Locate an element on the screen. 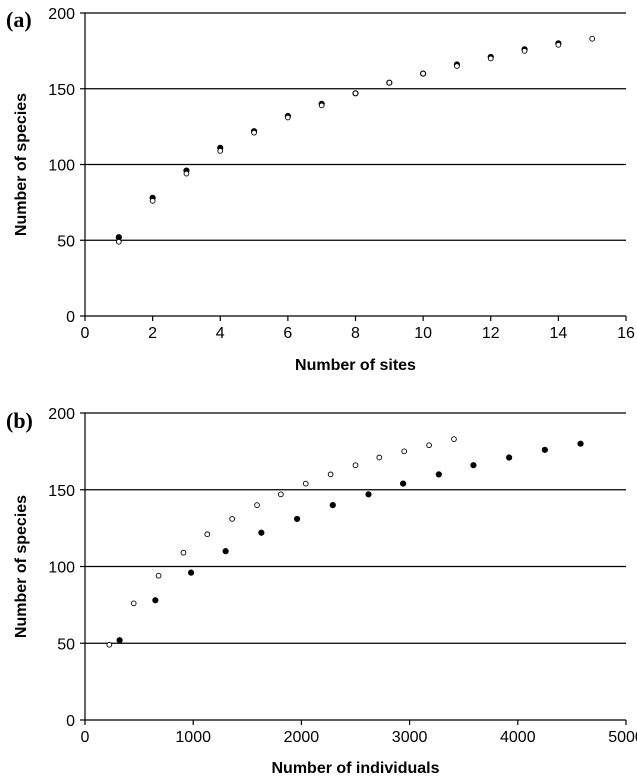  x-tick-label: 5000 is located at coordinates (622, 737).